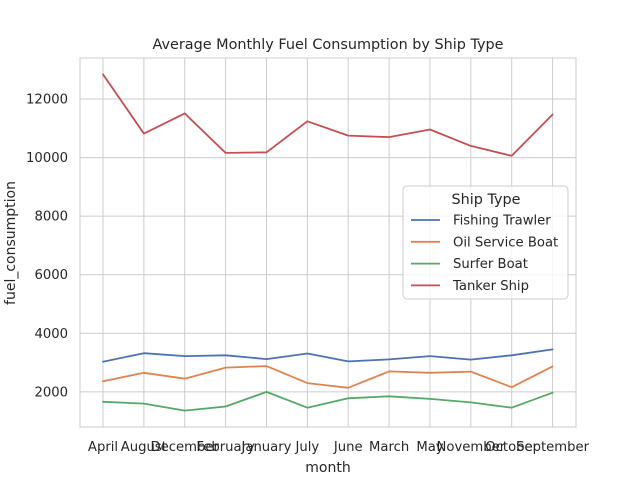  I want to click on x-tick-label: September, so click(552, 447).